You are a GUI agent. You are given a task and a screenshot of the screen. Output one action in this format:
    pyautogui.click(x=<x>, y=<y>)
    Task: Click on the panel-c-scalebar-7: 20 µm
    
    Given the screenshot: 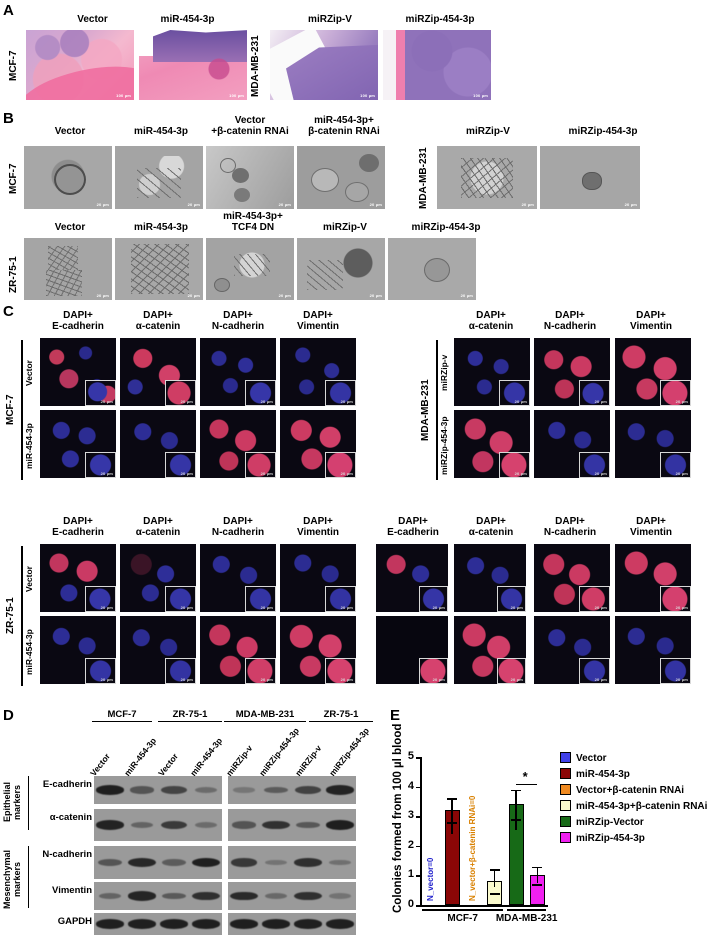 What is the action you would take?
    pyautogui.click(x=266, y=473)
    